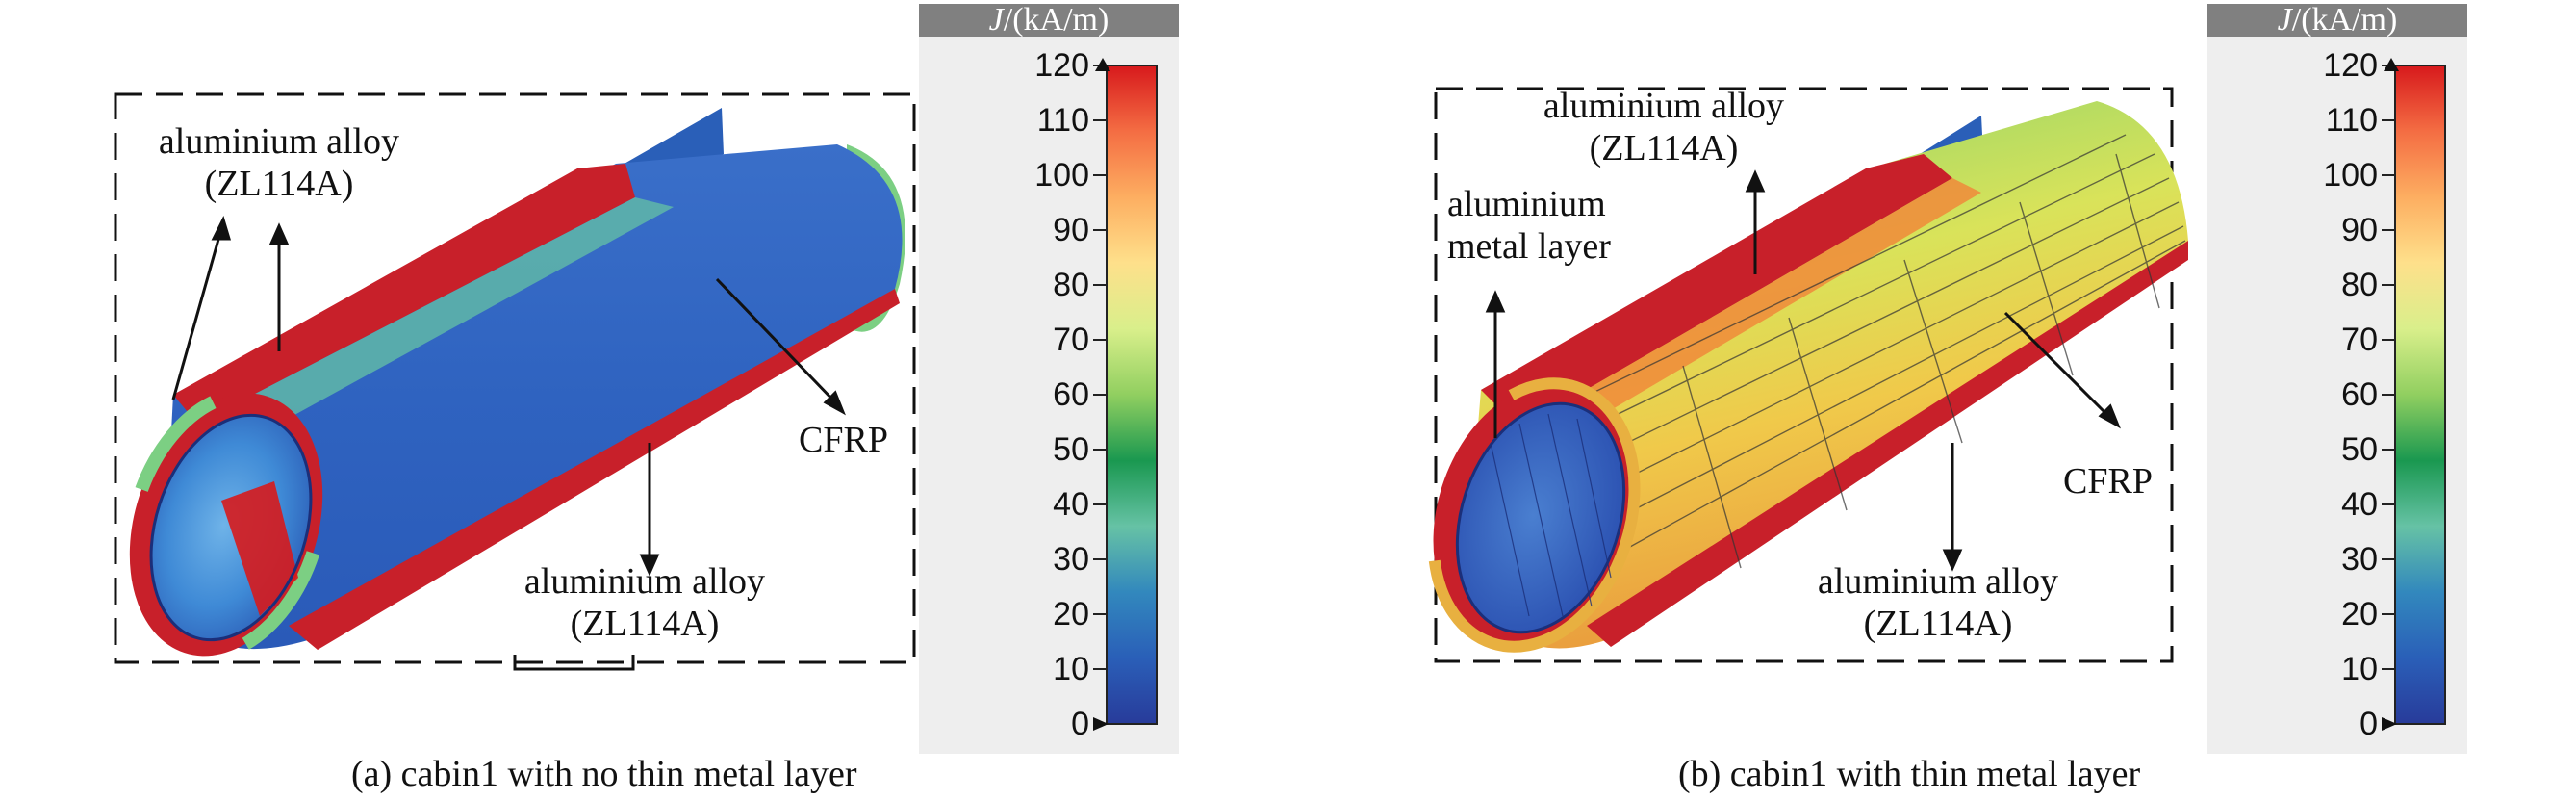  I want to click on green-band-a, so click(435, 324).